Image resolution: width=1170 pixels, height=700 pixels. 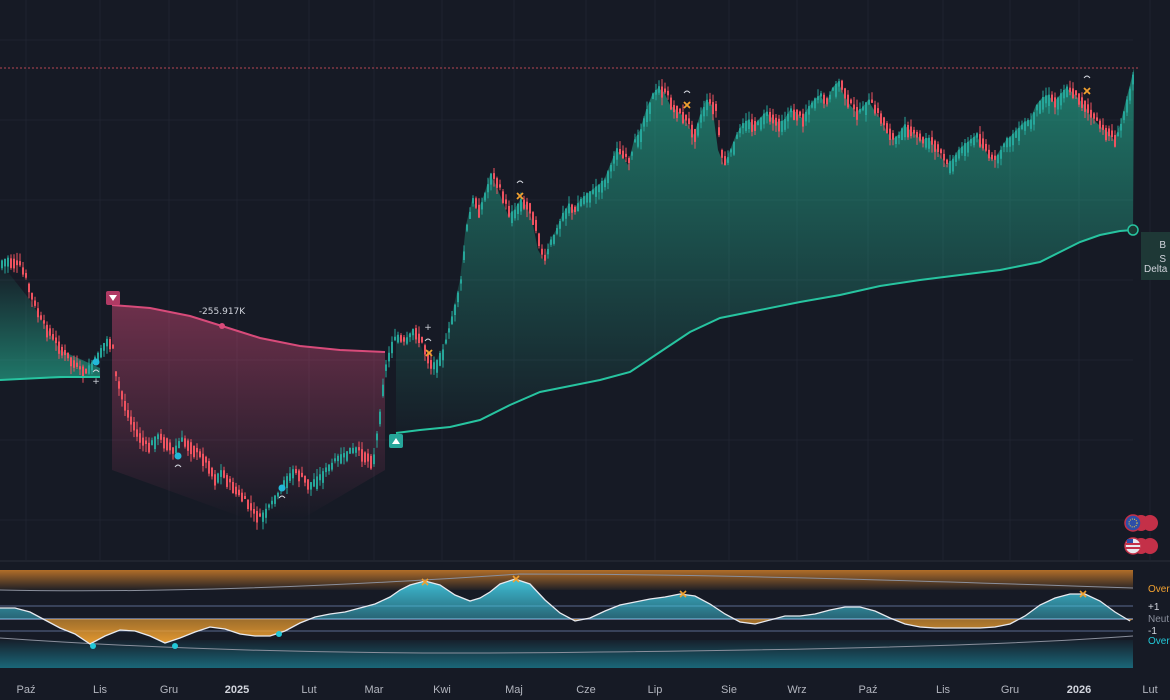 I want to click on curve-arrow-icon, so click(x=428, y=340).